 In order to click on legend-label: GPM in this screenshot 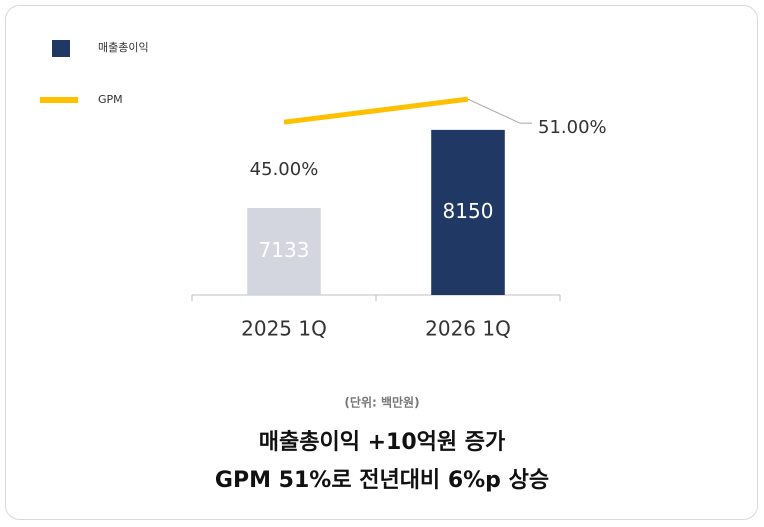, I will do `click(110, 99)`.